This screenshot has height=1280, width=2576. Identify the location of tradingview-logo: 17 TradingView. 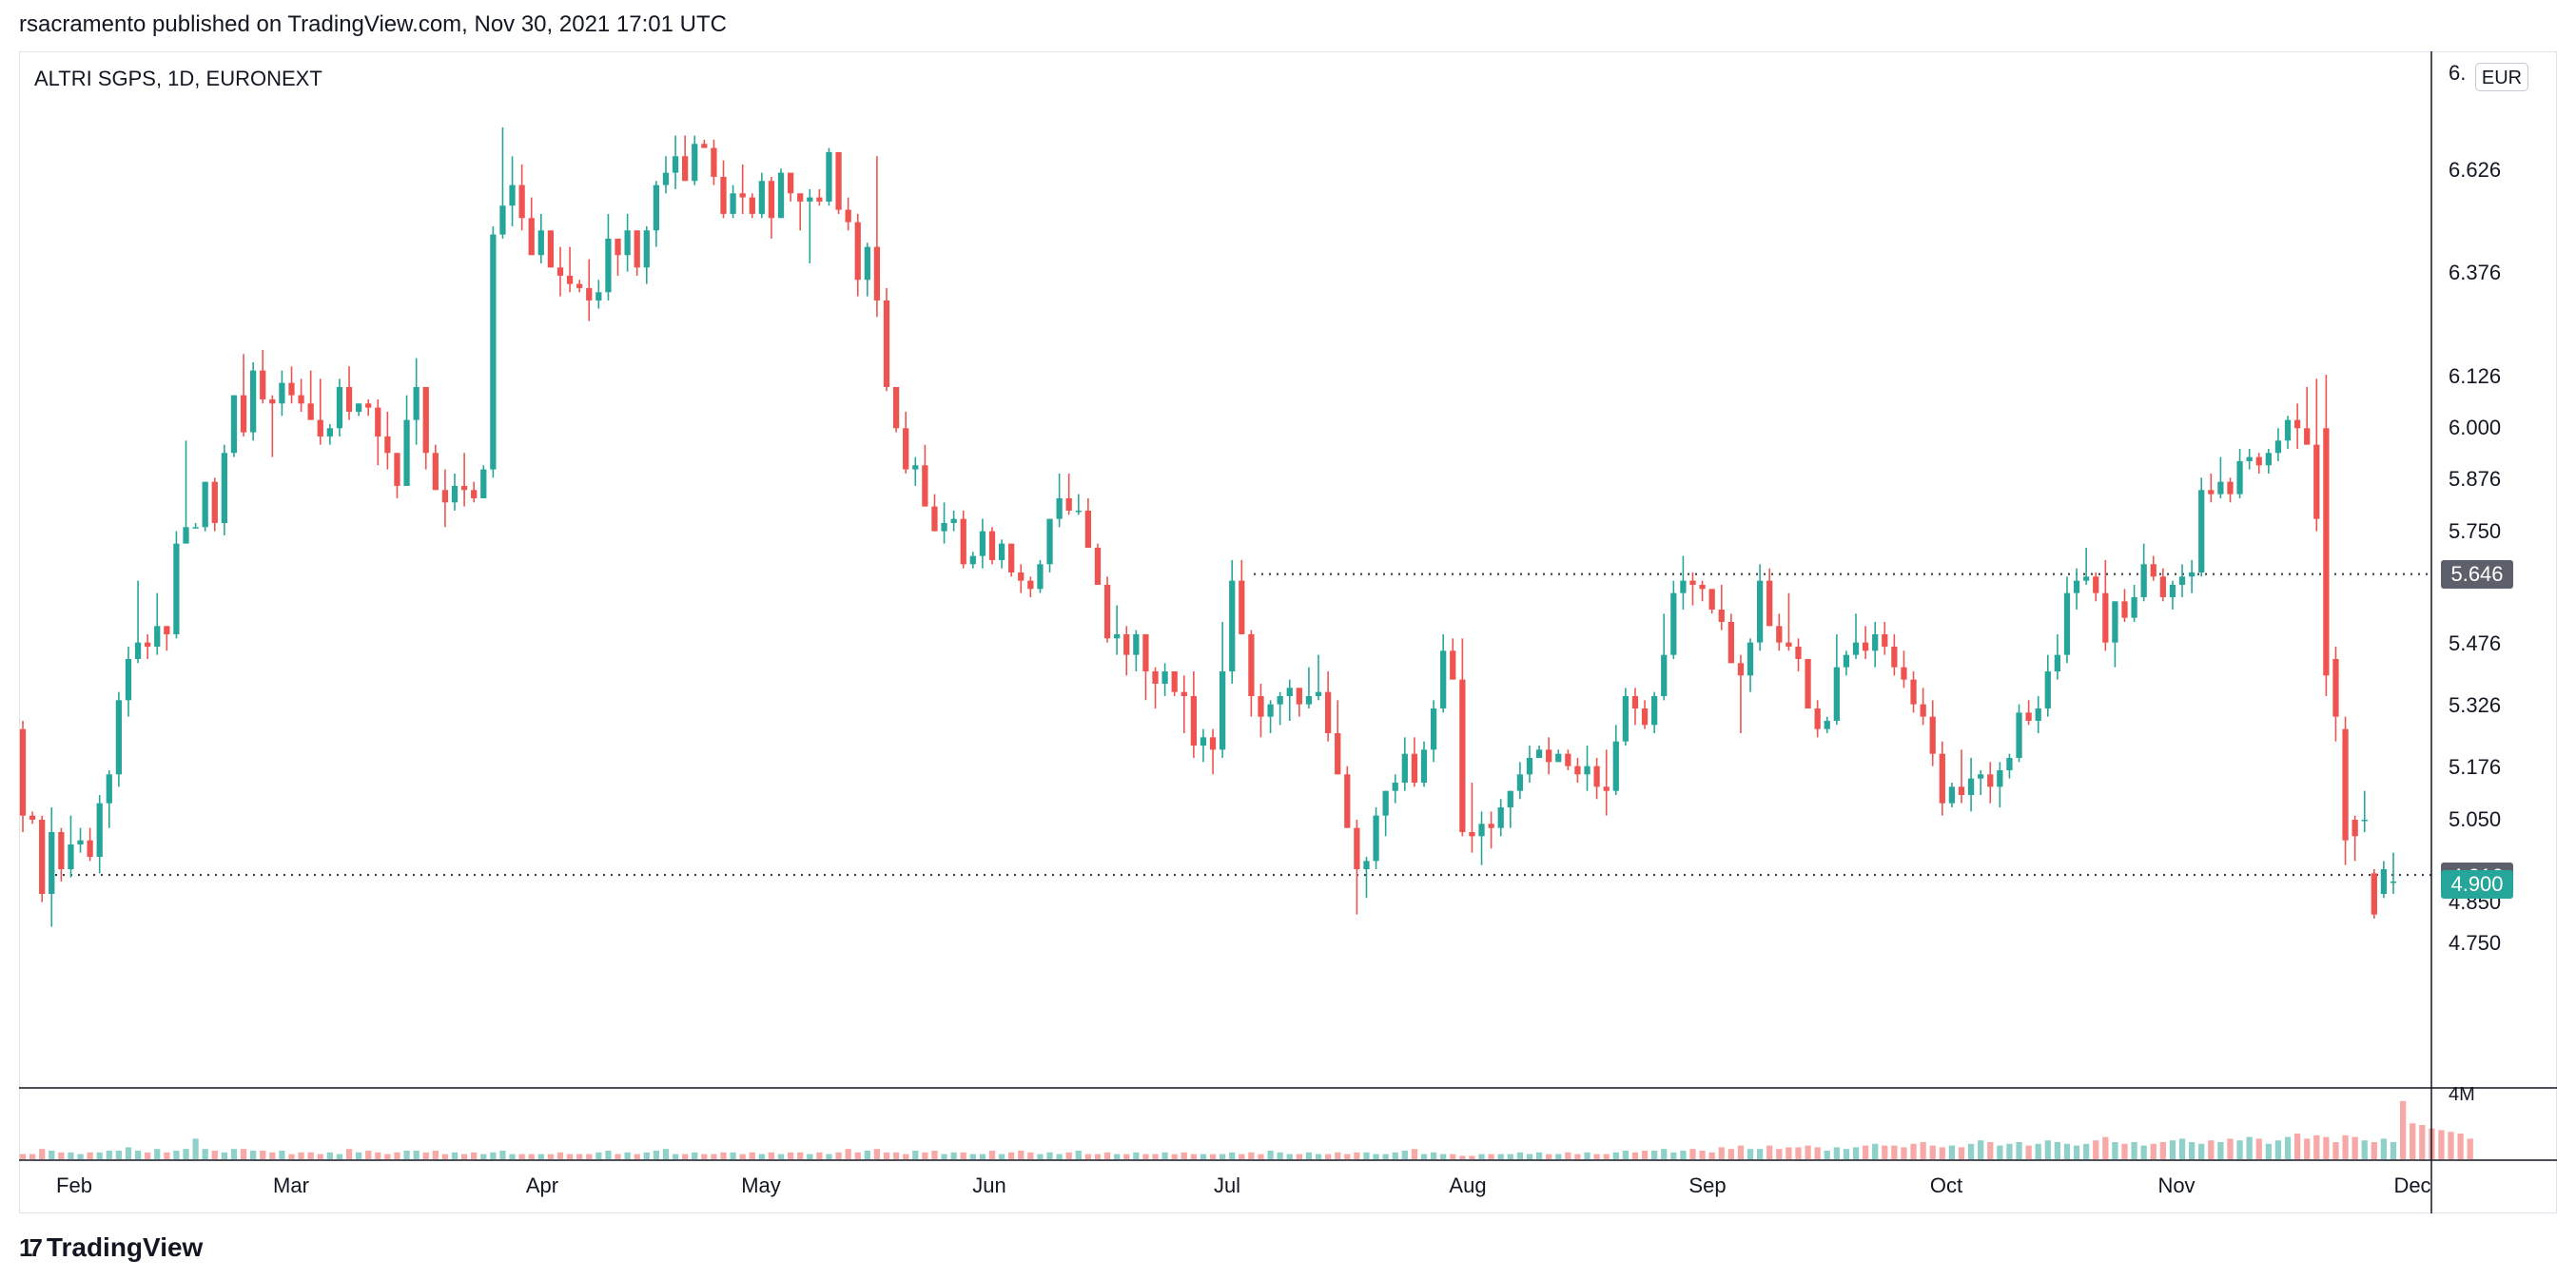
(111, 1247).